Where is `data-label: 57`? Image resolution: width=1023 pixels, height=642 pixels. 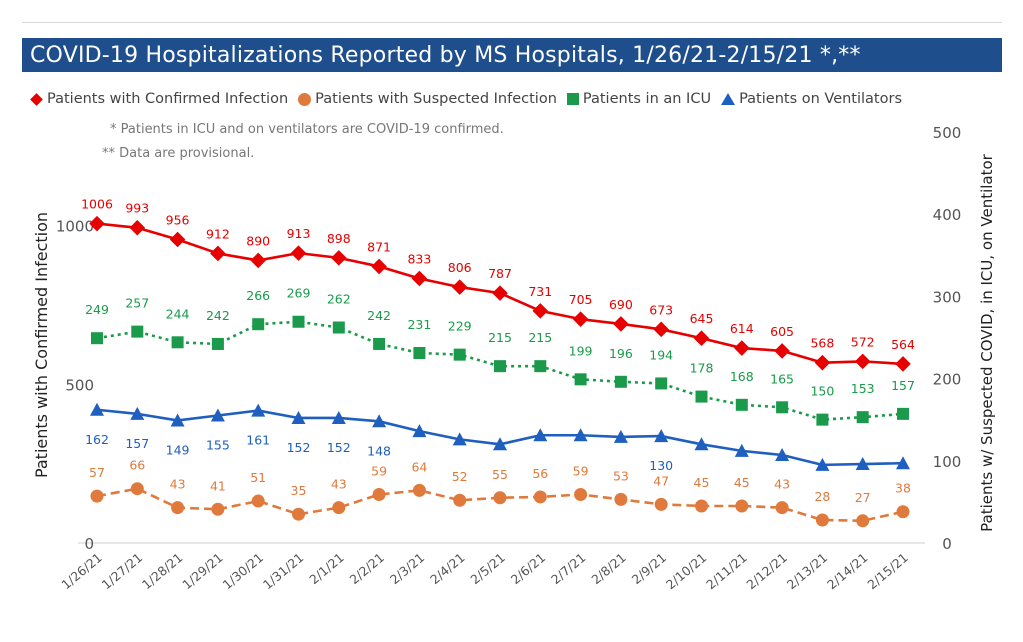
data-label: 57 is located at coordinates (97, 472).